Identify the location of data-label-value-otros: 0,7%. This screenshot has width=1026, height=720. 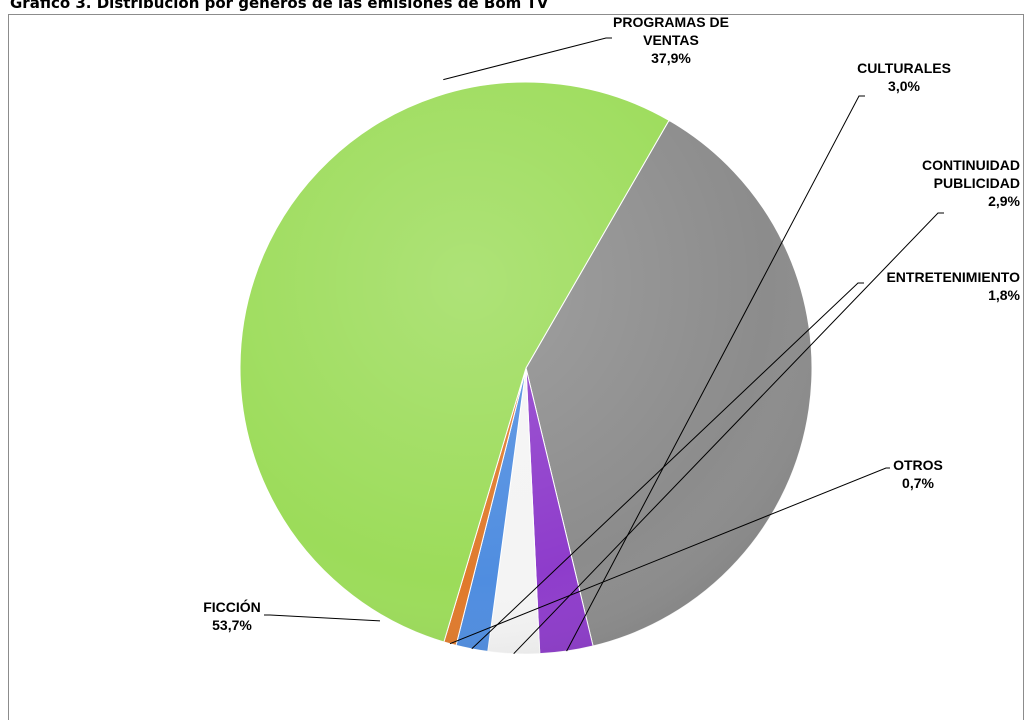
(918, 483).